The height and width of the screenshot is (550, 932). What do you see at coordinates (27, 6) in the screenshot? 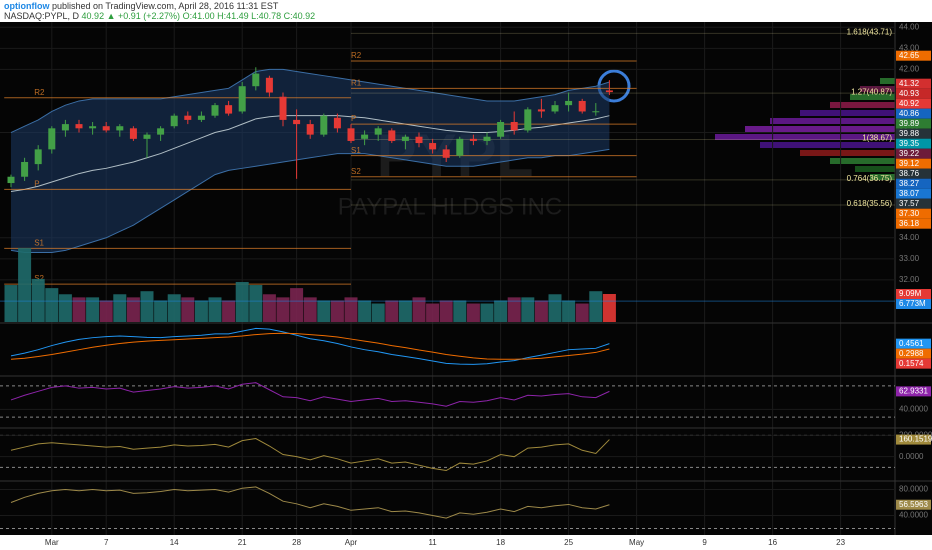
I see `author: optionflow` at bounding box center [27, 6].